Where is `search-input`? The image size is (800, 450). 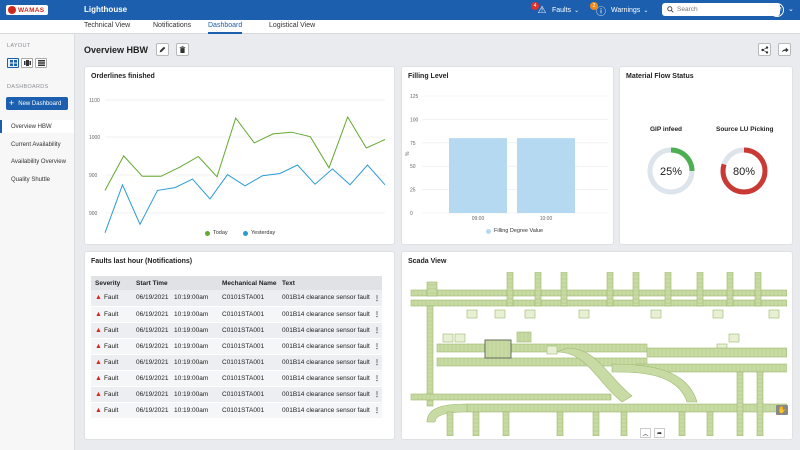 search-input is located at coordinates (724, 9).